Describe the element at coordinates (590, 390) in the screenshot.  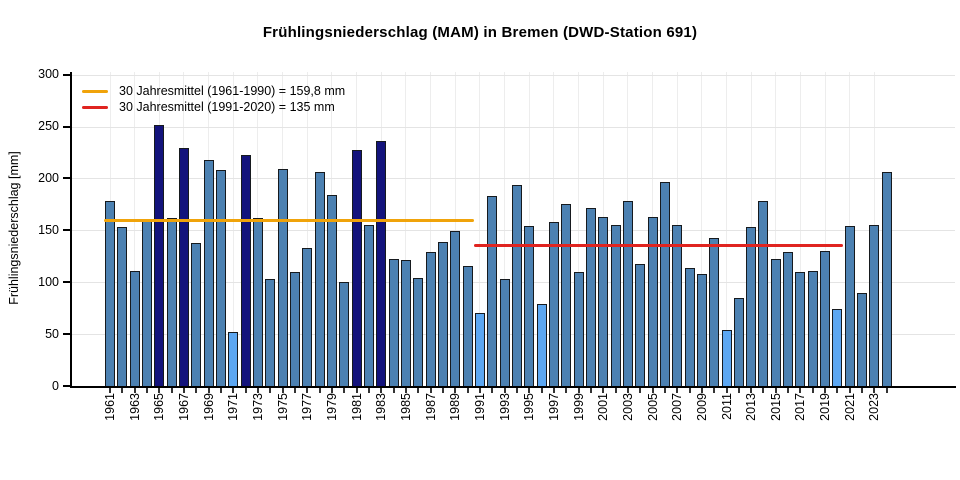
I see `x-tick-2000` at that location.